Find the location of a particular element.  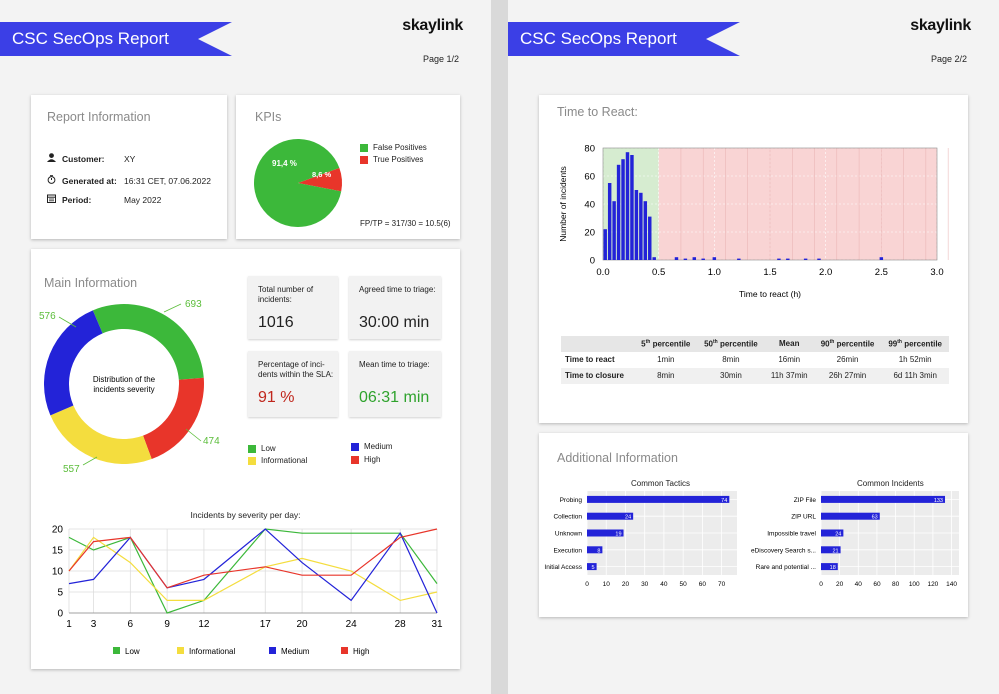

table-cell: 16min is located at coordinates (789, 360).